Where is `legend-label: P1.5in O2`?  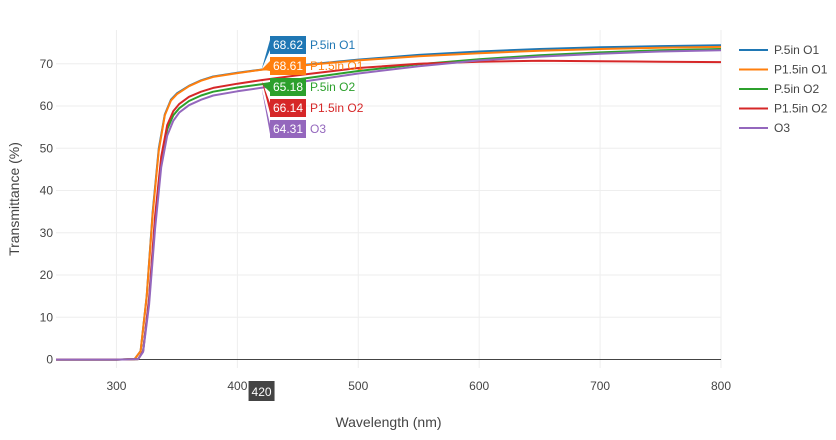
legend-label: P1.5in O2 is located at coordinates (801, 109).